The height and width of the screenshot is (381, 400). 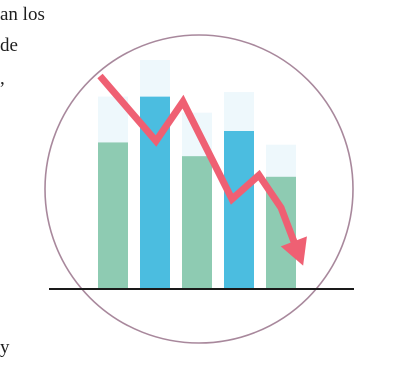 What do you see at coordinates (9, 45) in the screenshot?
I see `text-fragment-line-2: de` at bounding box center [9, 45].